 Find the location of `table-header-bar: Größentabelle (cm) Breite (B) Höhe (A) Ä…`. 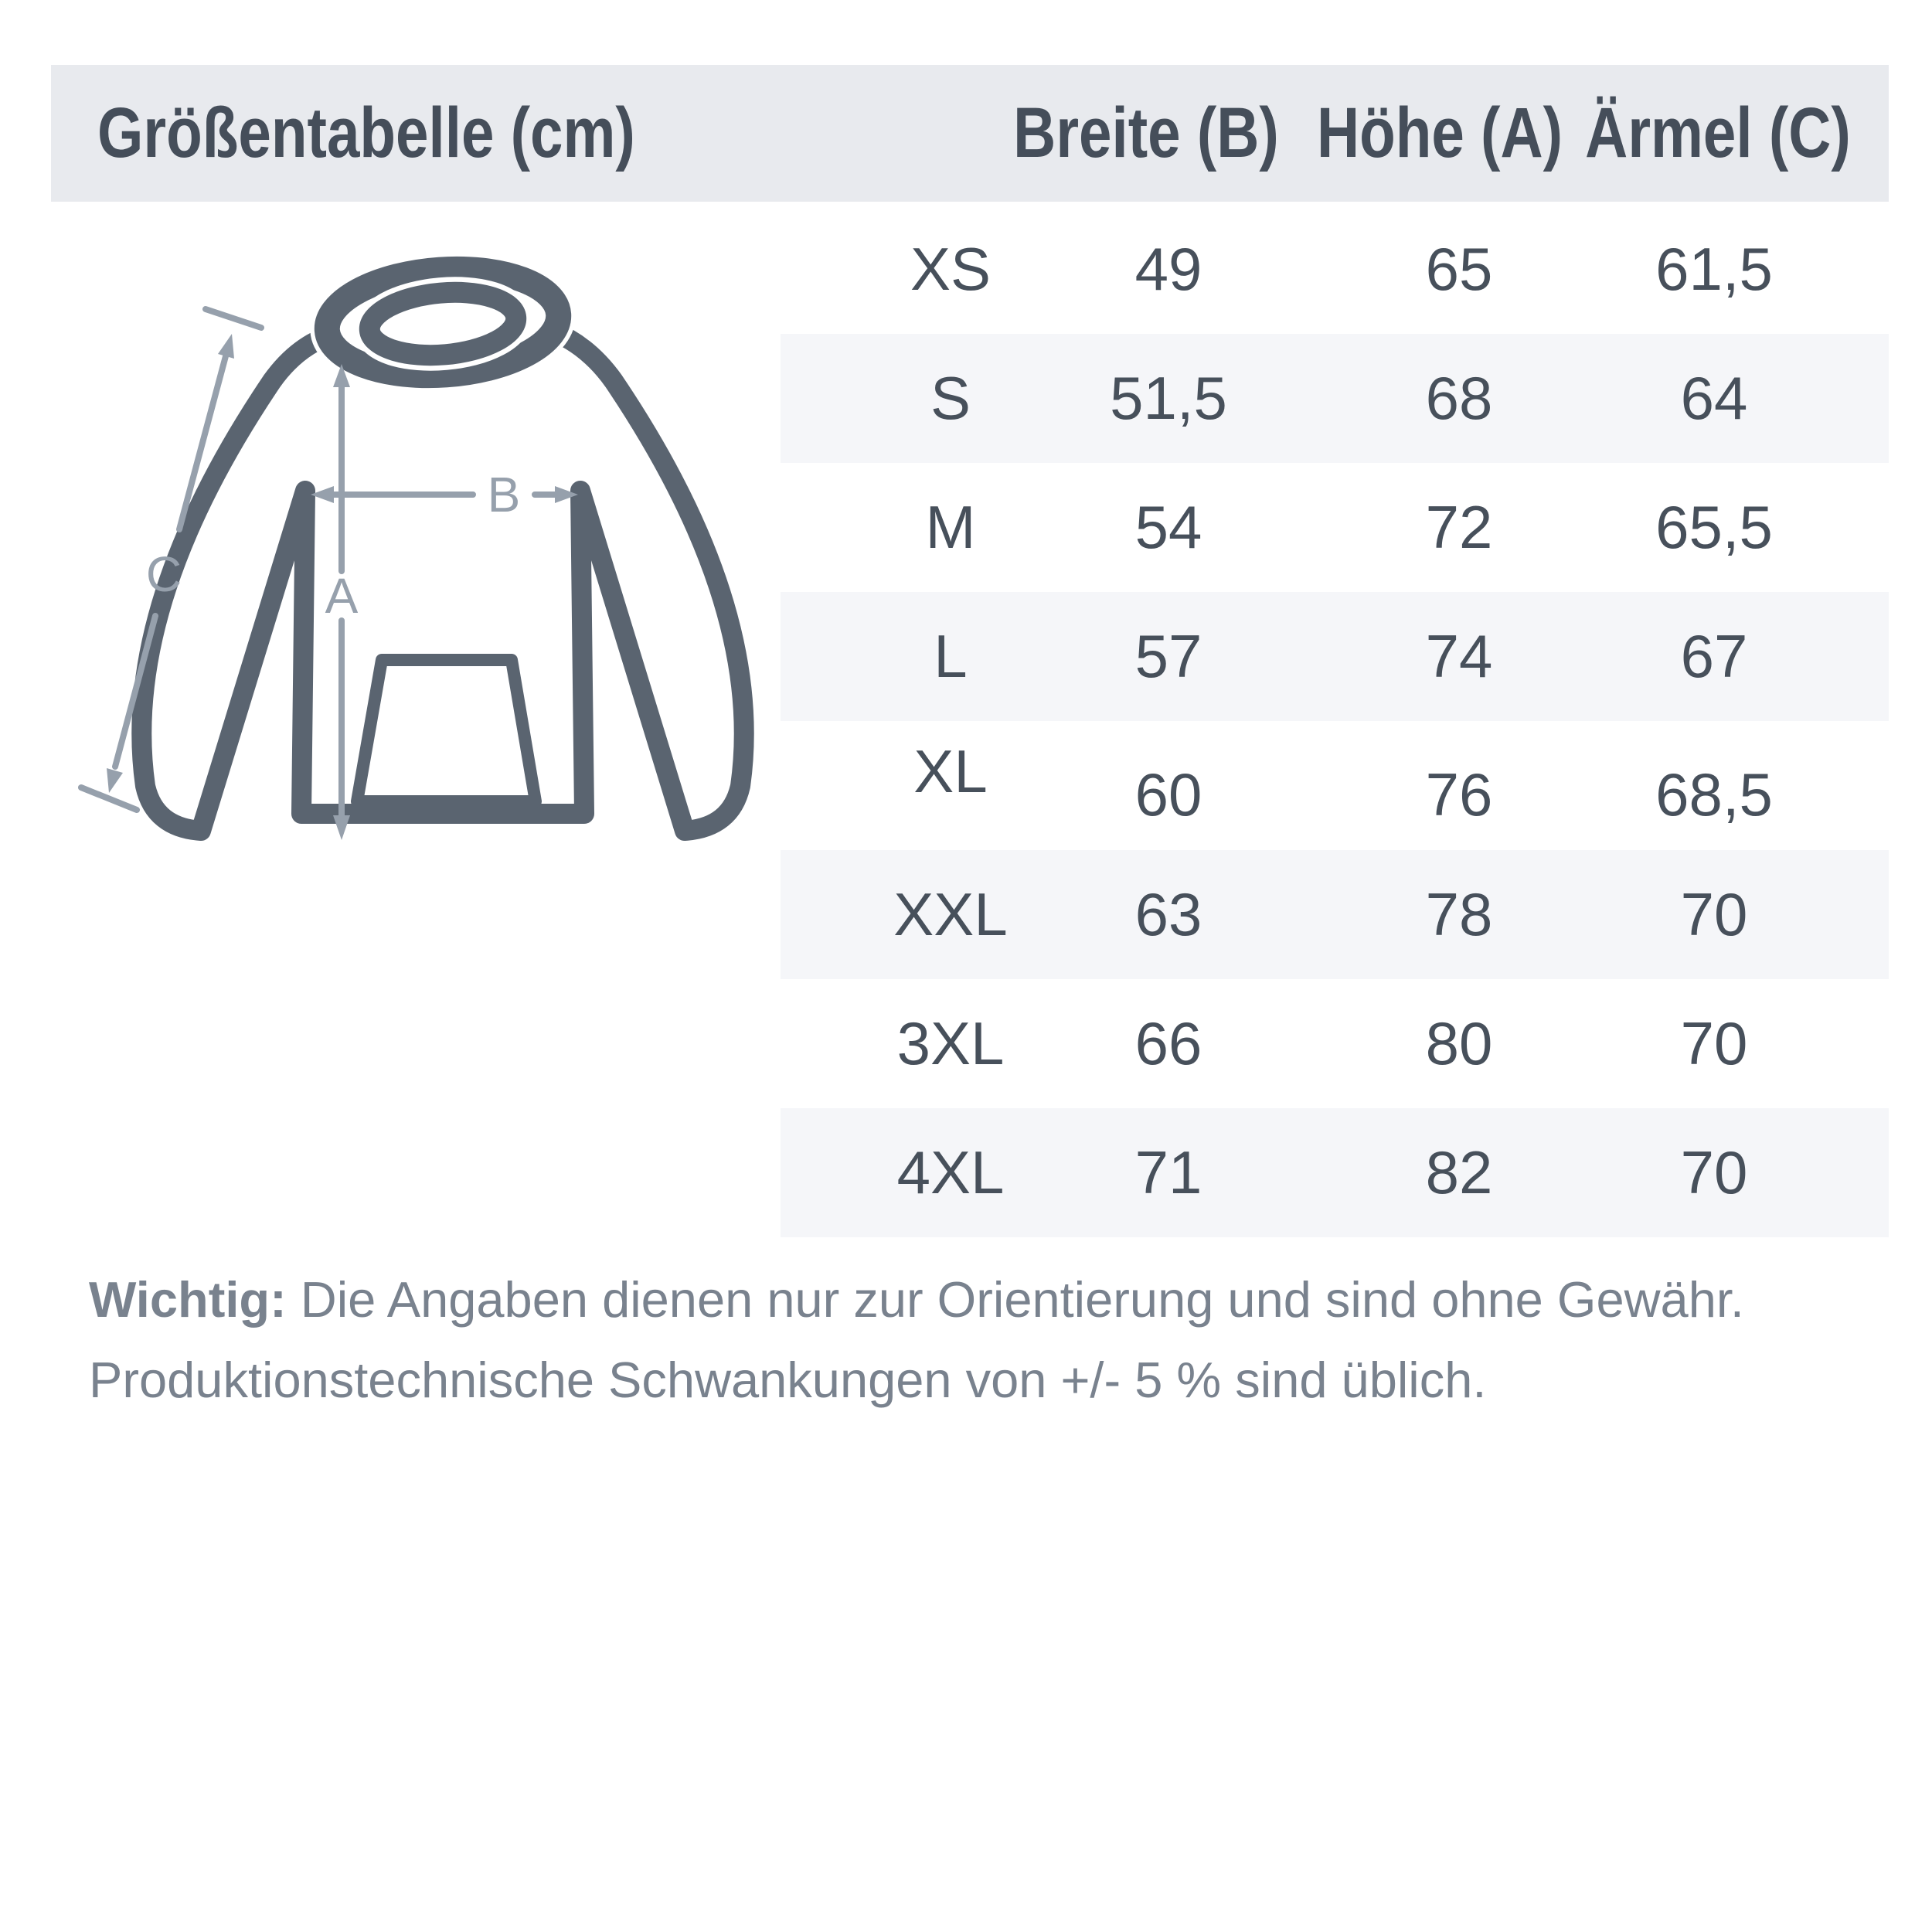

table-header-bar: Größentabelle (cm) Breite (B) Höhe (A) Ä… is located at coordinates (970, 134).